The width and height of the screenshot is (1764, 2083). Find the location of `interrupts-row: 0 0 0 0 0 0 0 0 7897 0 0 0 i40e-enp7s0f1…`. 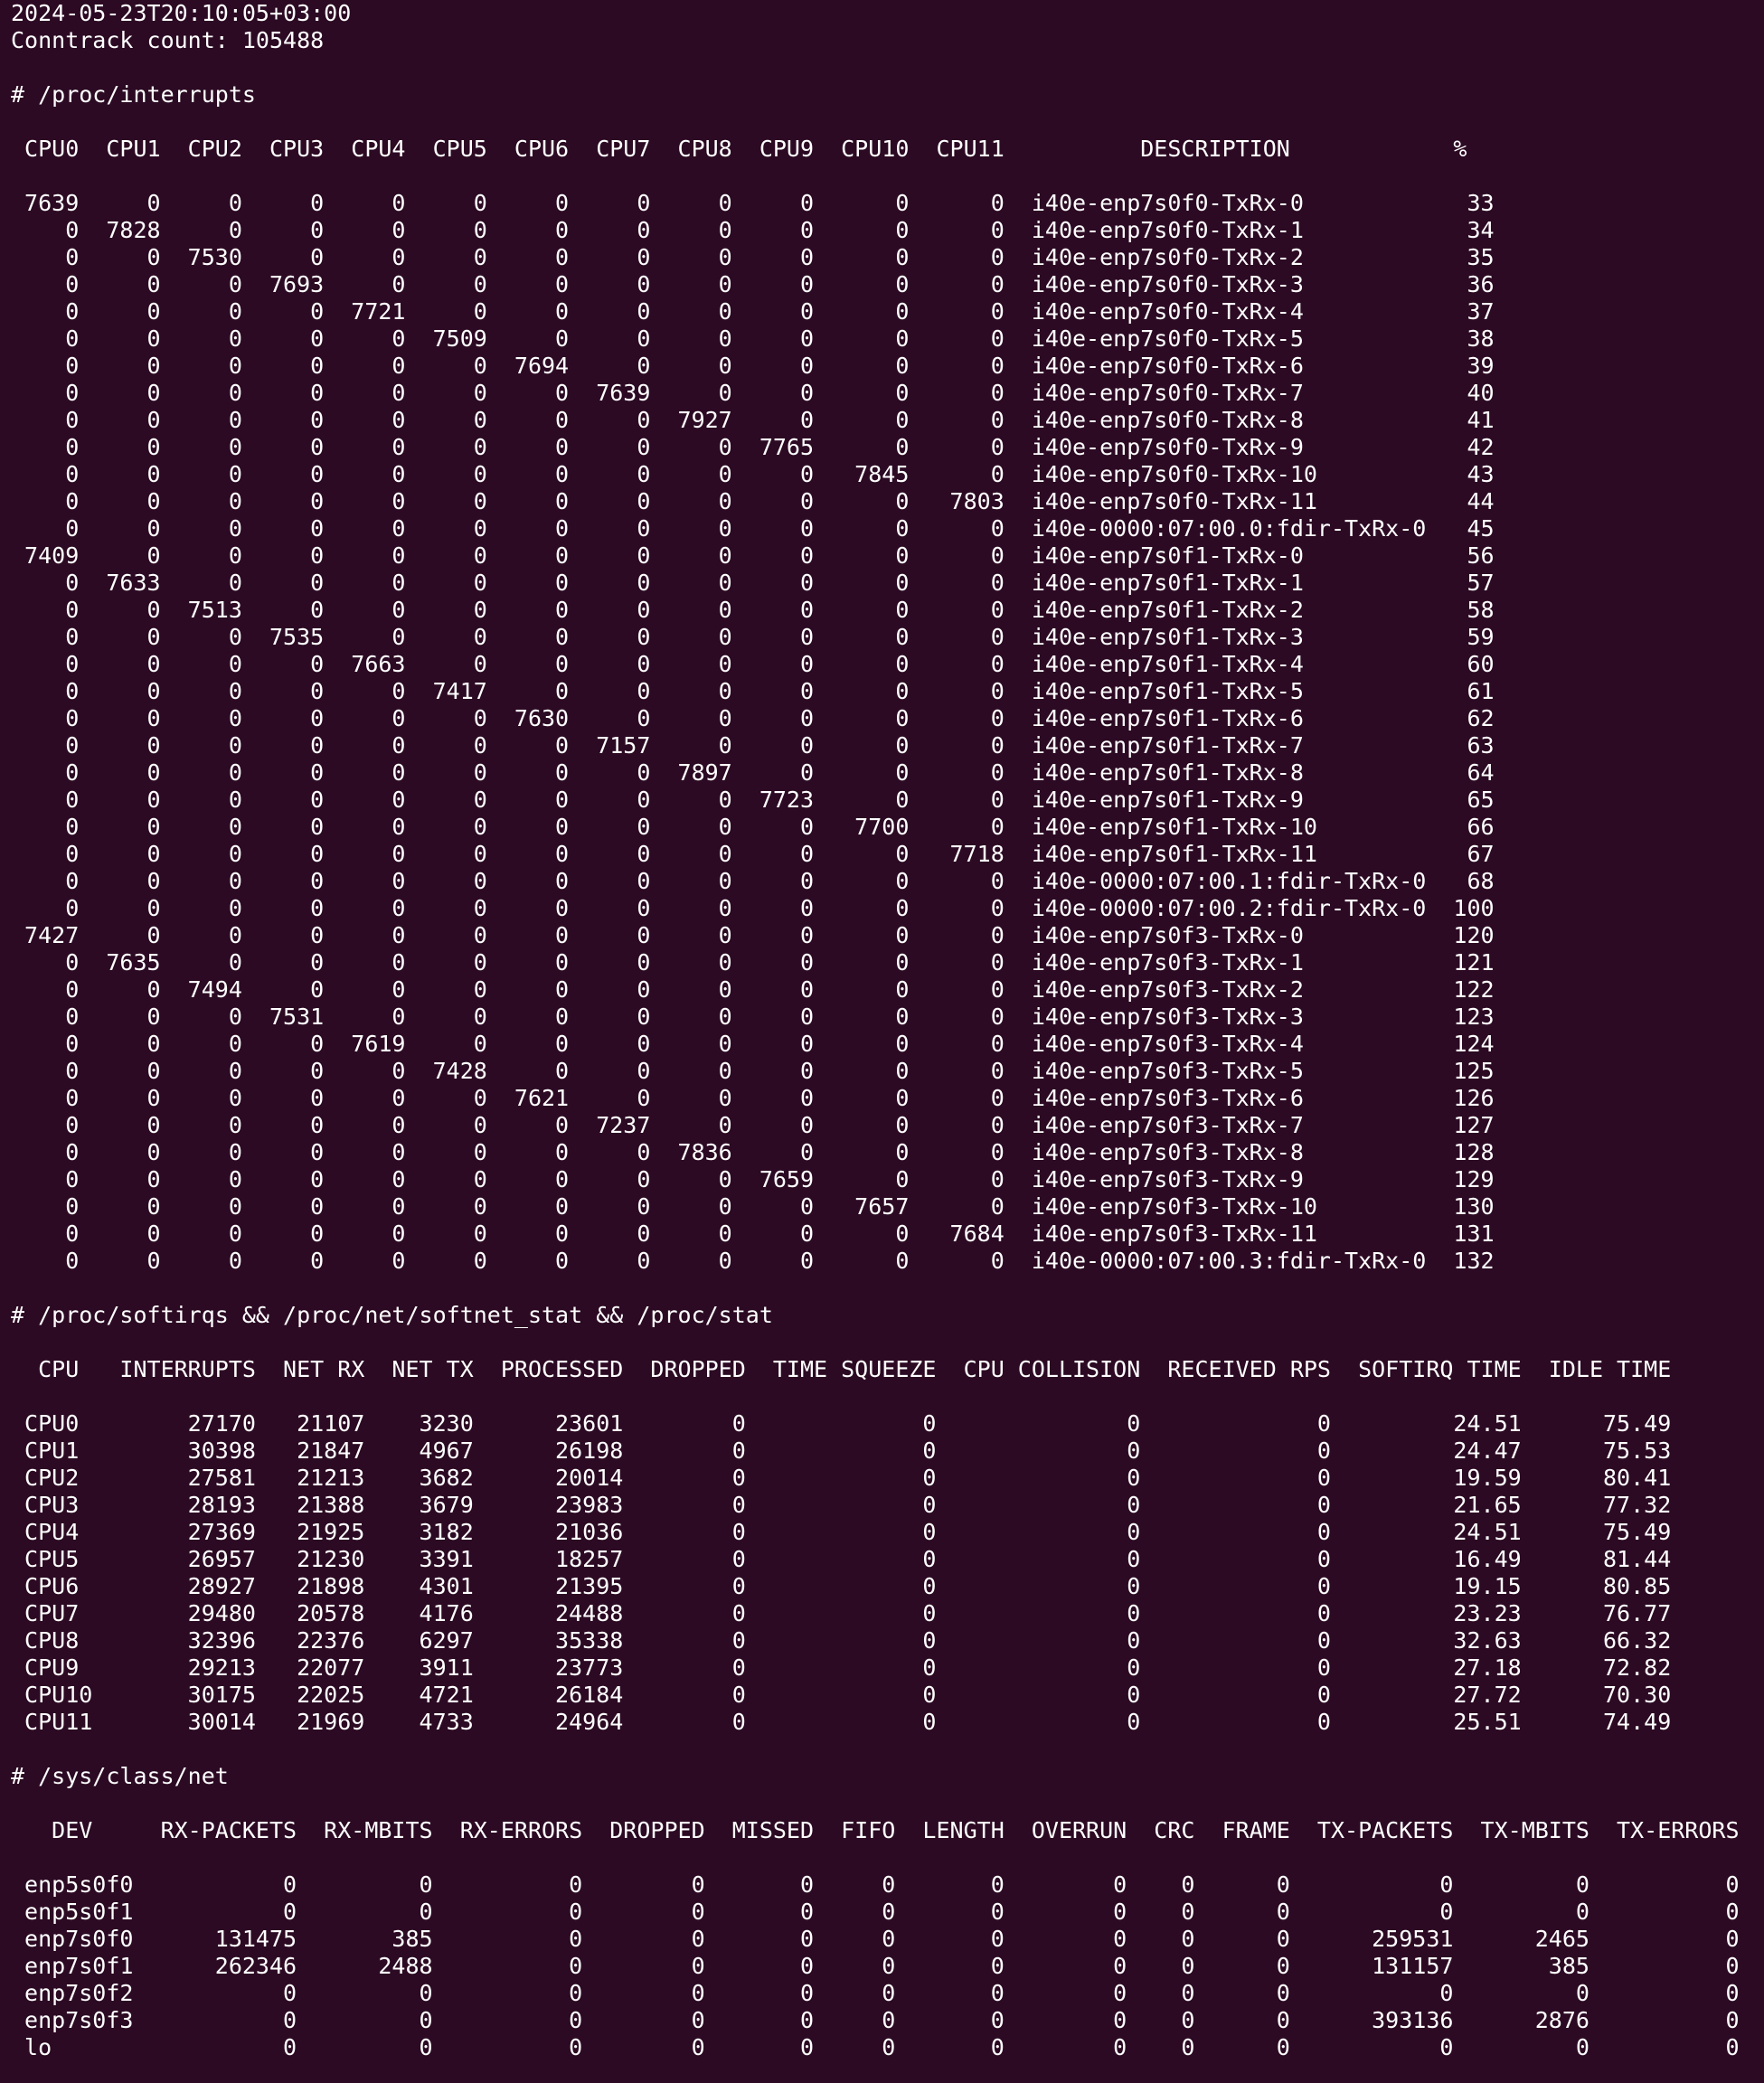

interrupts-row: 0 0 0 0 0 0 0 0 7897 0 0 0 i40e-enp7s0f1… is located at coordinates (753, 772).